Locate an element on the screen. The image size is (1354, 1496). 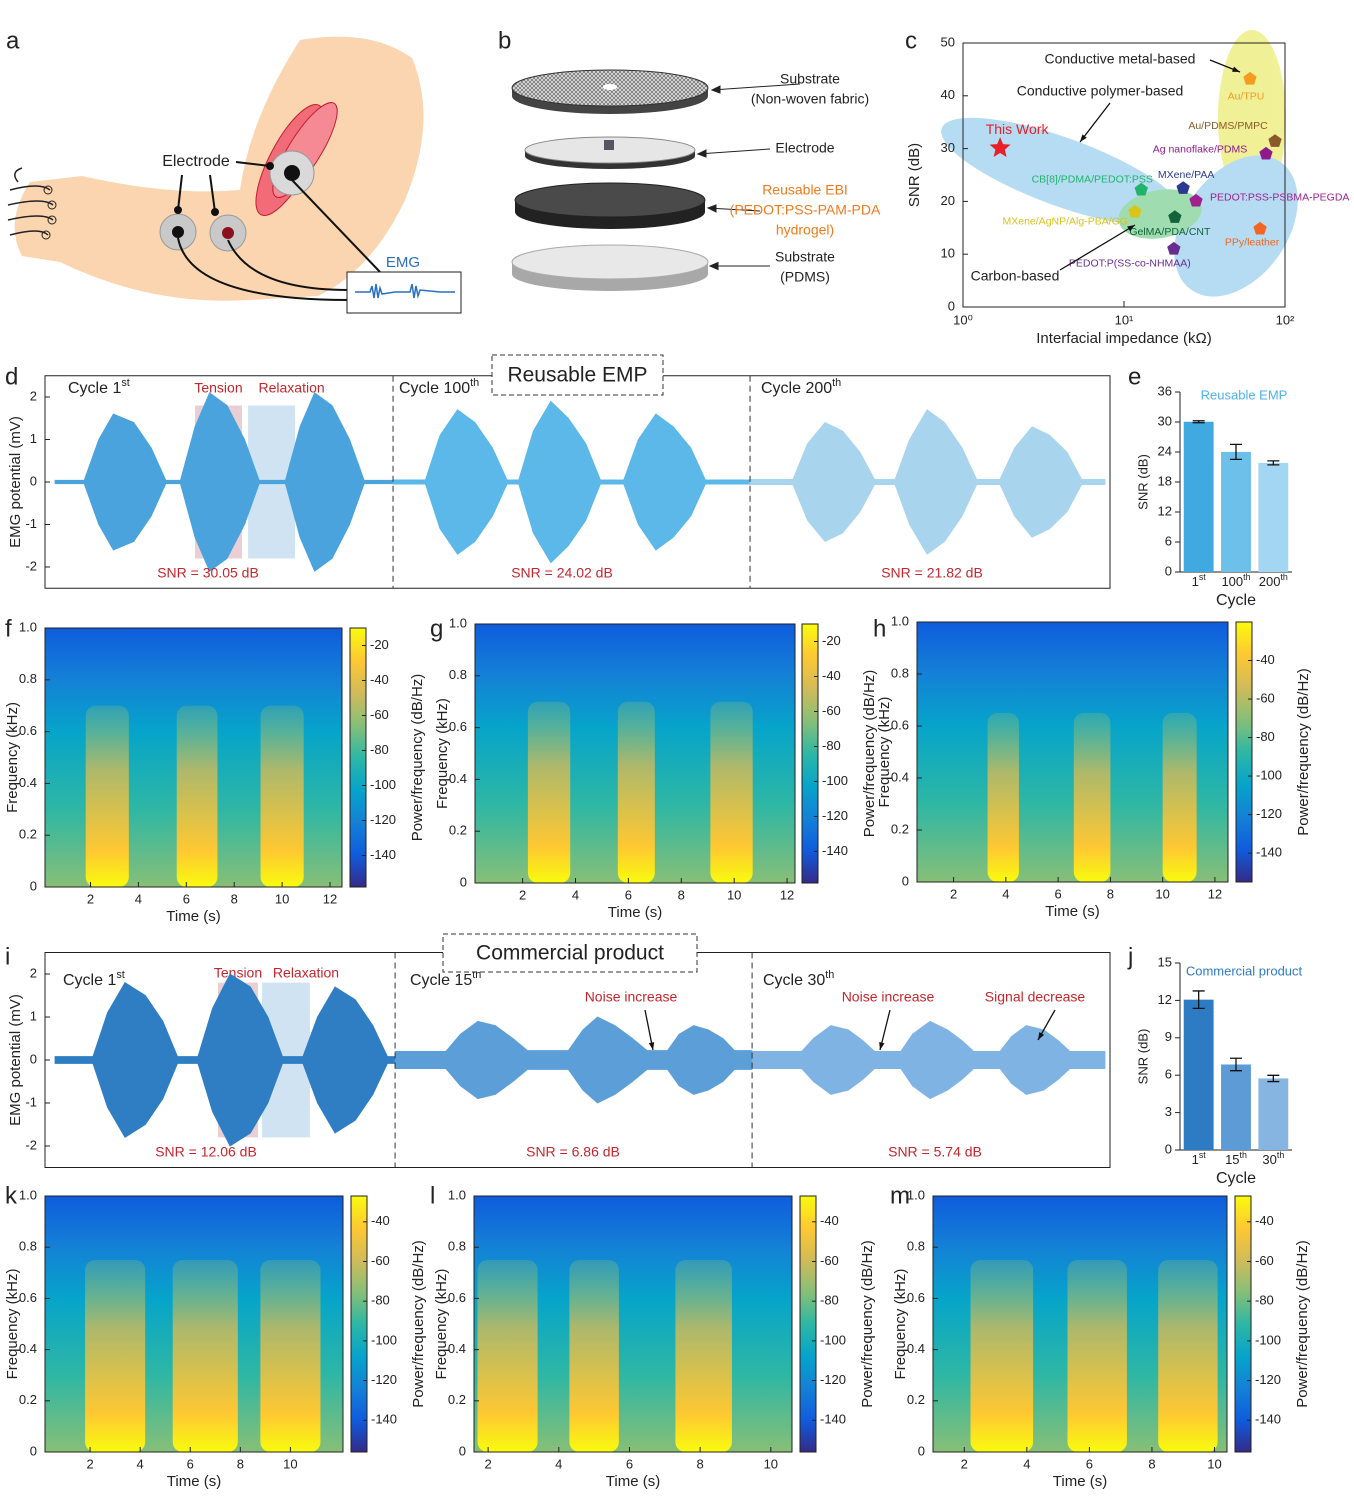
y-tick-label: 2 is located at coordinates (33, 972).